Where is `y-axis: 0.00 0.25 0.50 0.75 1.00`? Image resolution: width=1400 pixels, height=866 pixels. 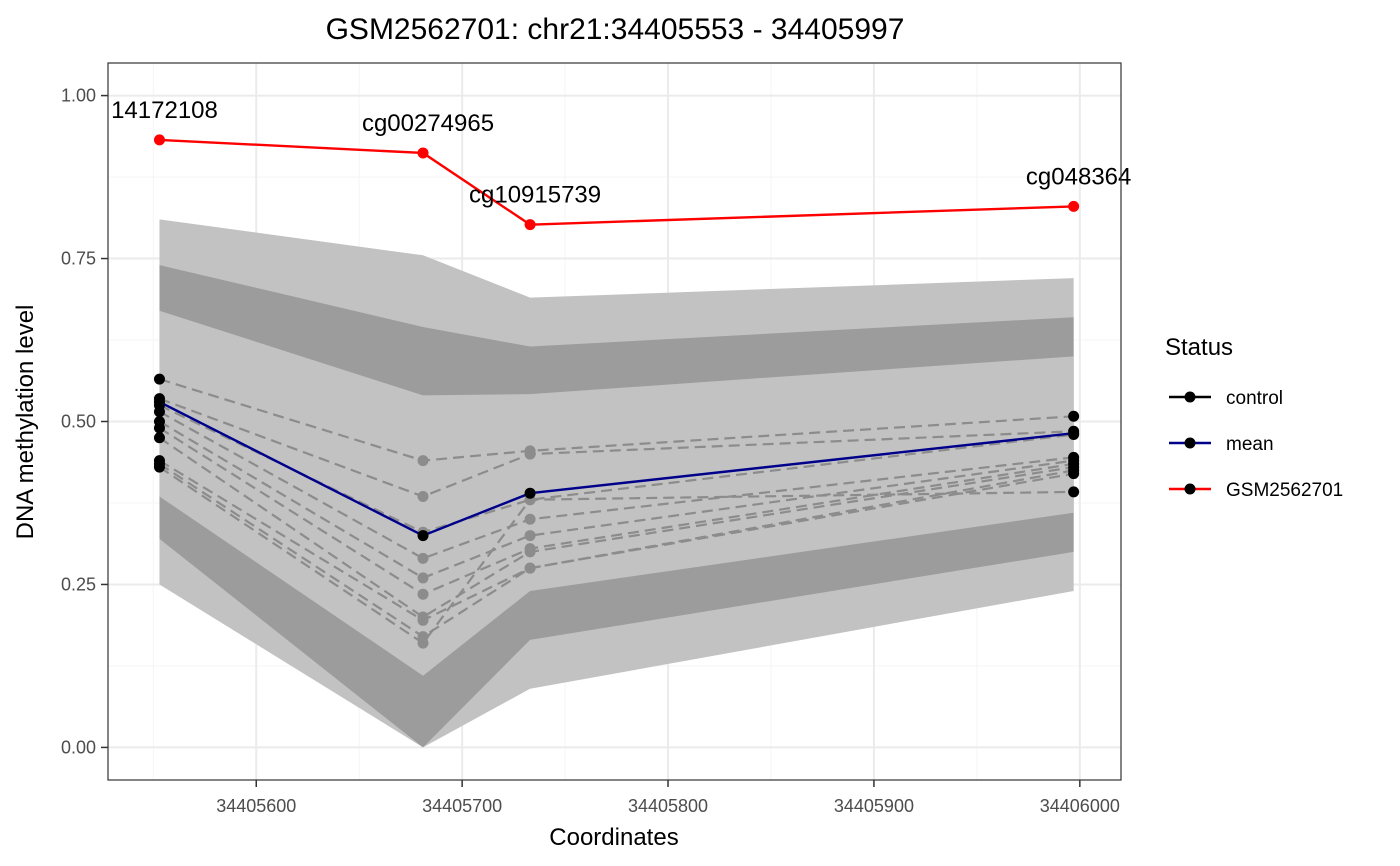
y-axis: 0.00 0.25 0.50 0.75 1.00 is located at coordinates (84, 421).